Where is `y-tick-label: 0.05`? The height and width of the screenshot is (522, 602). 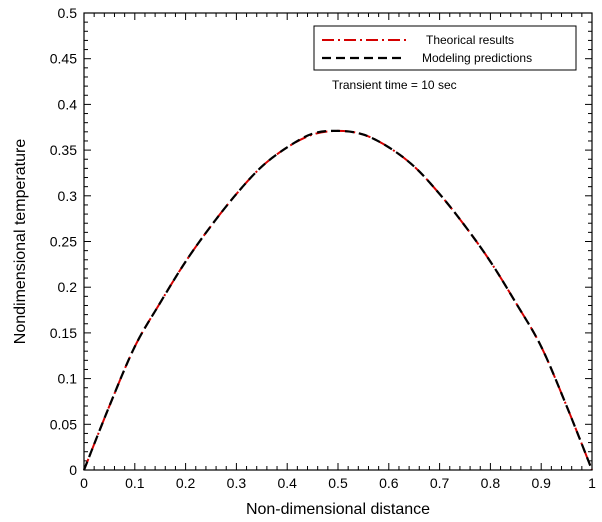 y-tick-label: 0.05 is located at coordinates (63, 424).